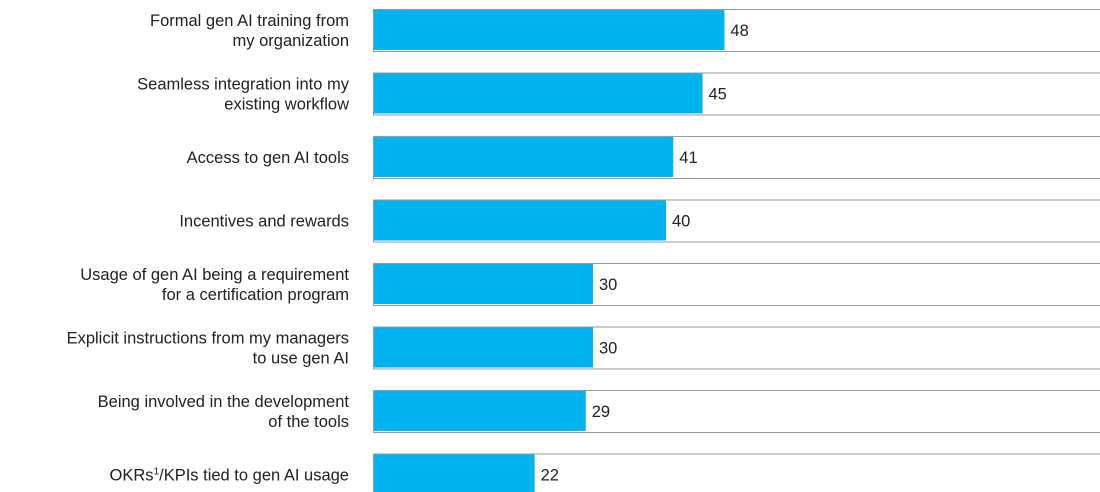  I want to click on category-label: Explicit instructions from my managers, so click(208, 339).